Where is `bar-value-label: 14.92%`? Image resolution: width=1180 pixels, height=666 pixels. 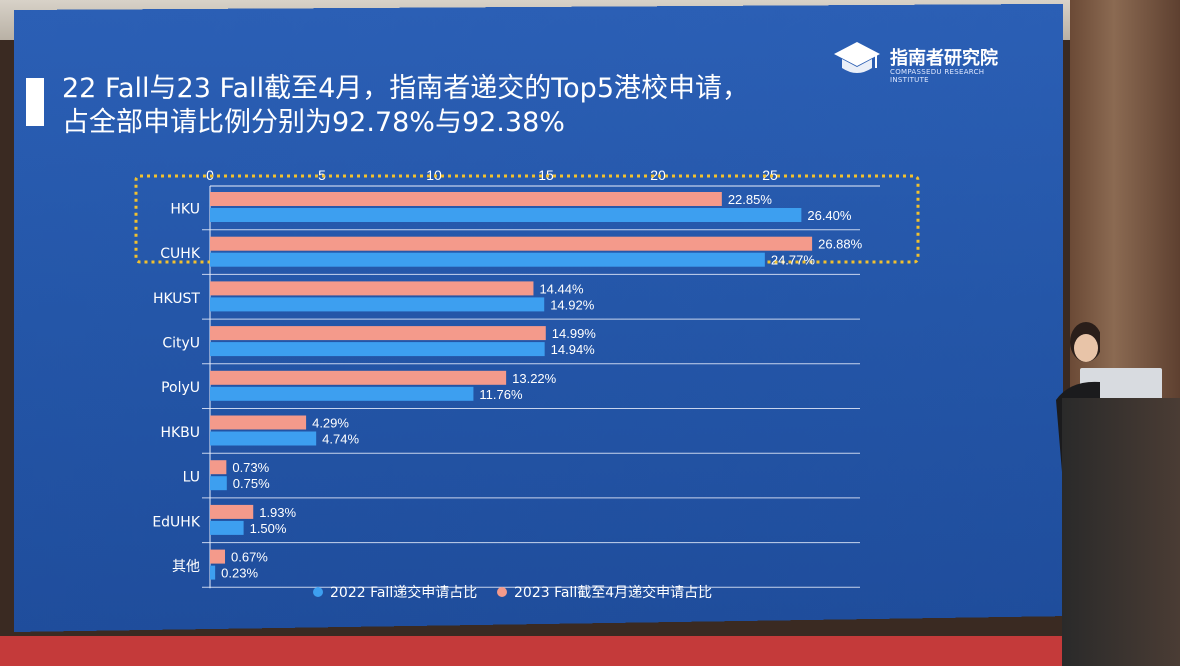 bar-value-label: 14.92% is located at coordinates (572, 304).